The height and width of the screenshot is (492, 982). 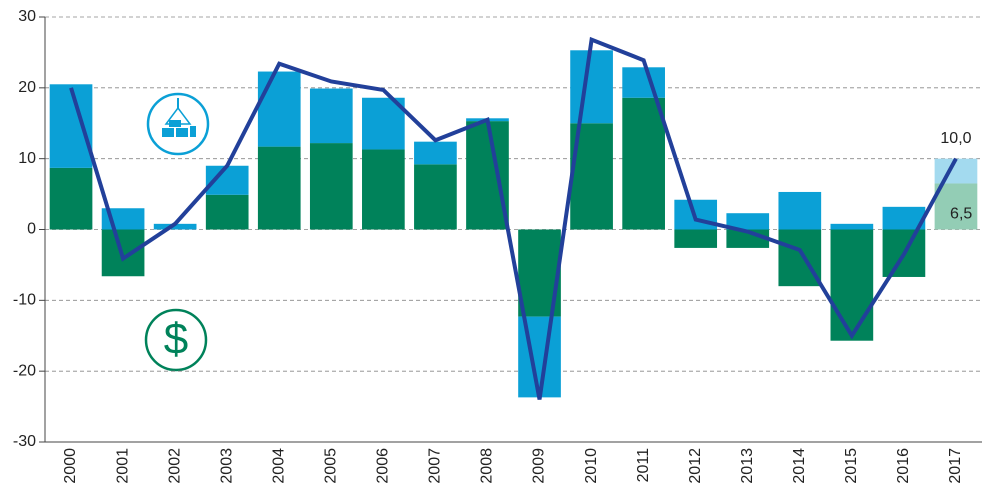 I want to click on y-tick-label: 20, so click(x=27, y=87).